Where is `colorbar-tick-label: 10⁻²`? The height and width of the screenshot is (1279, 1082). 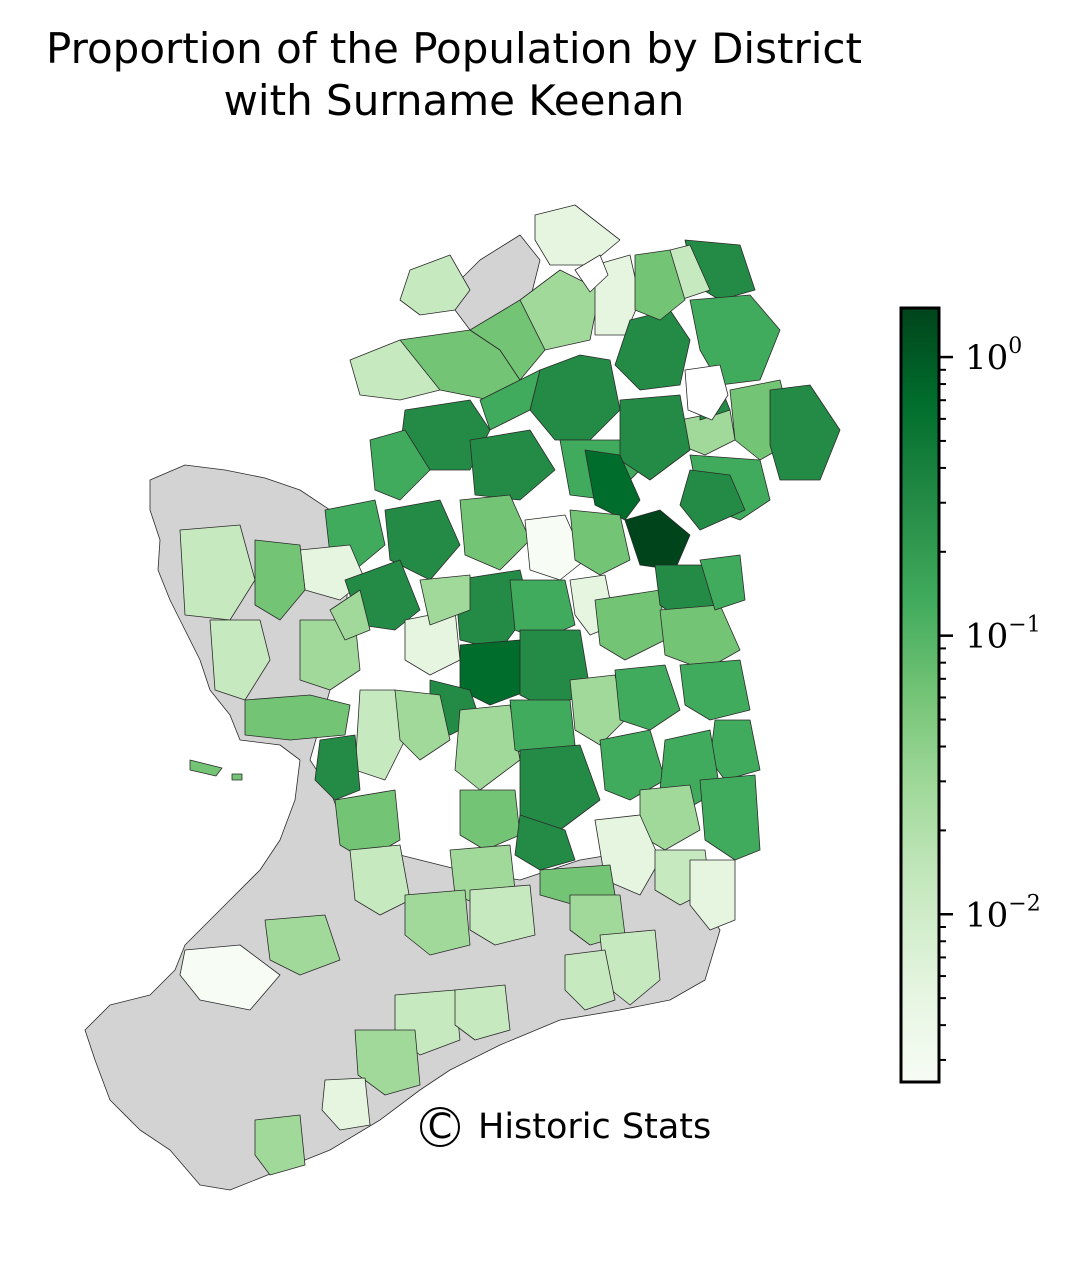
colorbar-tick-label: 10⁻² is located at coordinates (1003, 913).